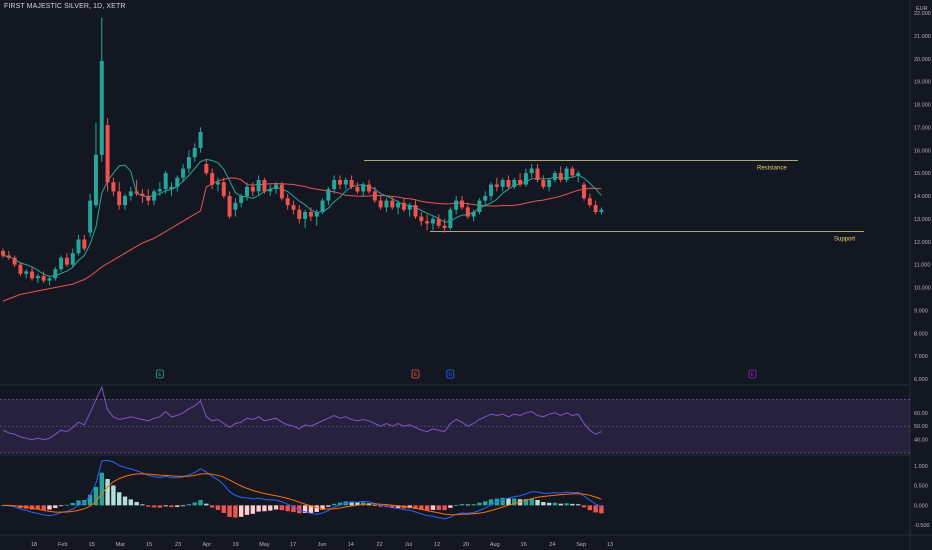 The image size is (932, 550). I want to click on rsi-band, so click(455, 426).